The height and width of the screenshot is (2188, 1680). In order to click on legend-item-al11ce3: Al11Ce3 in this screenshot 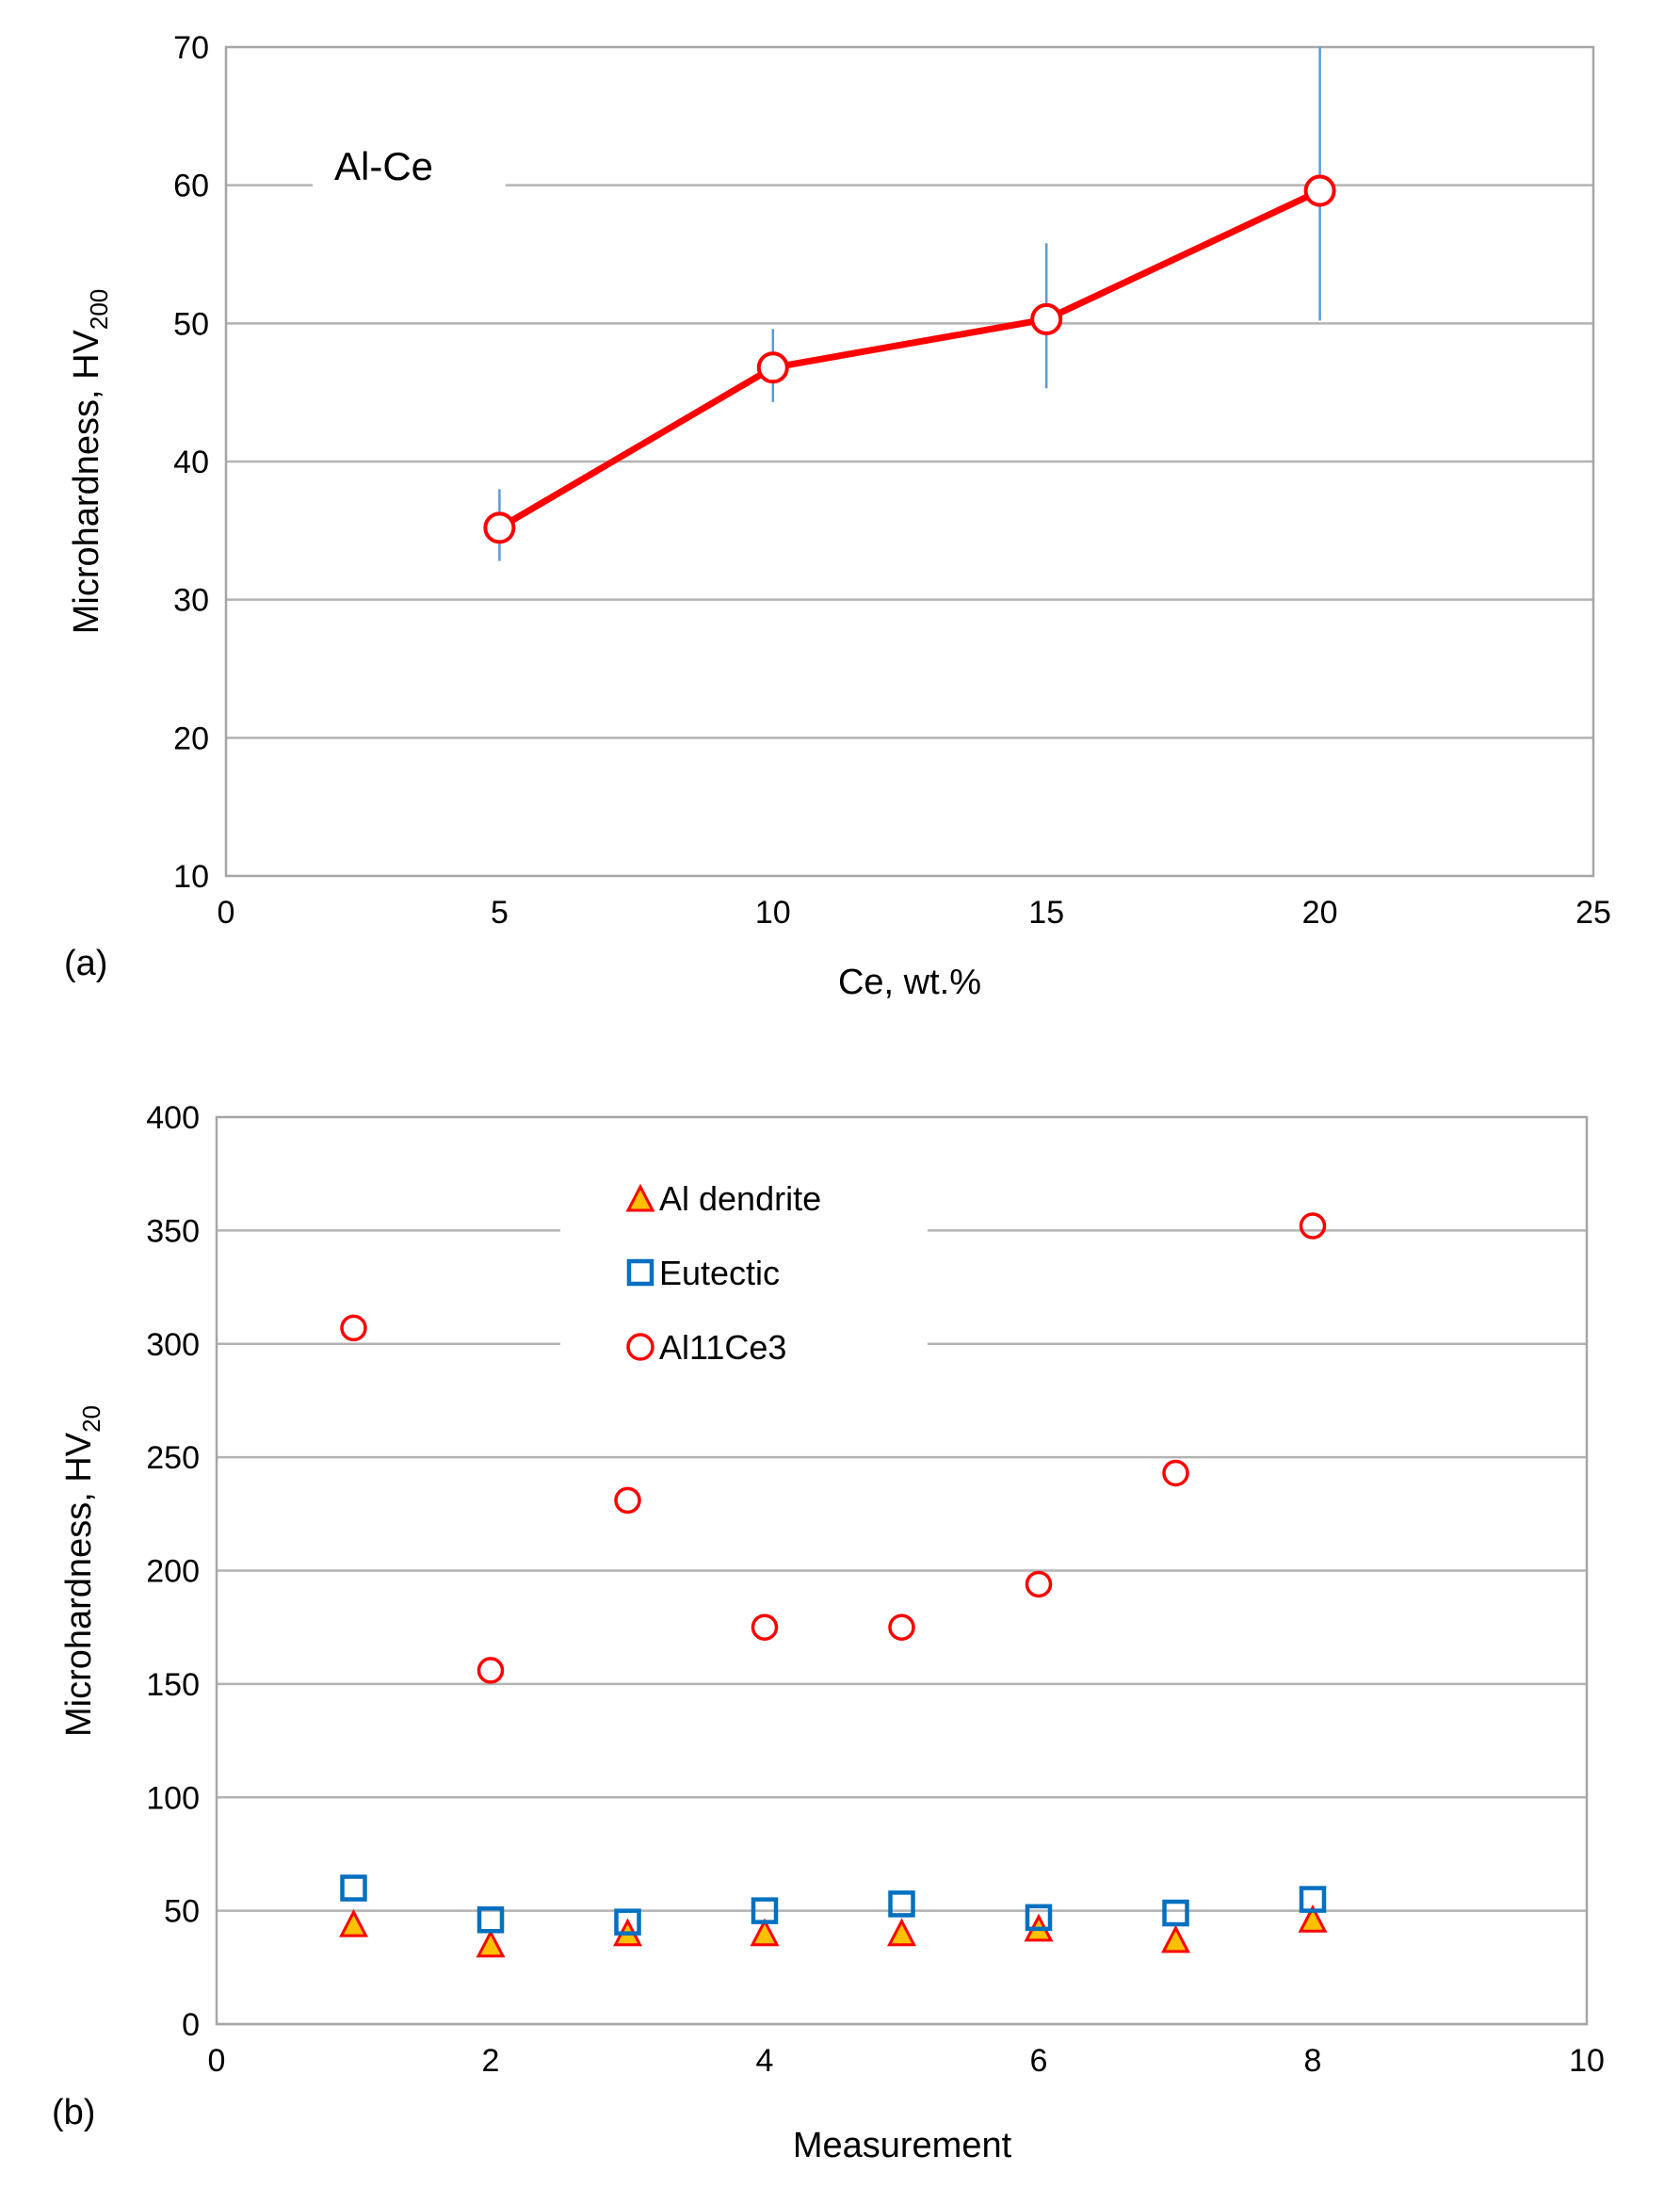, I will do `click(706, 1347)`.